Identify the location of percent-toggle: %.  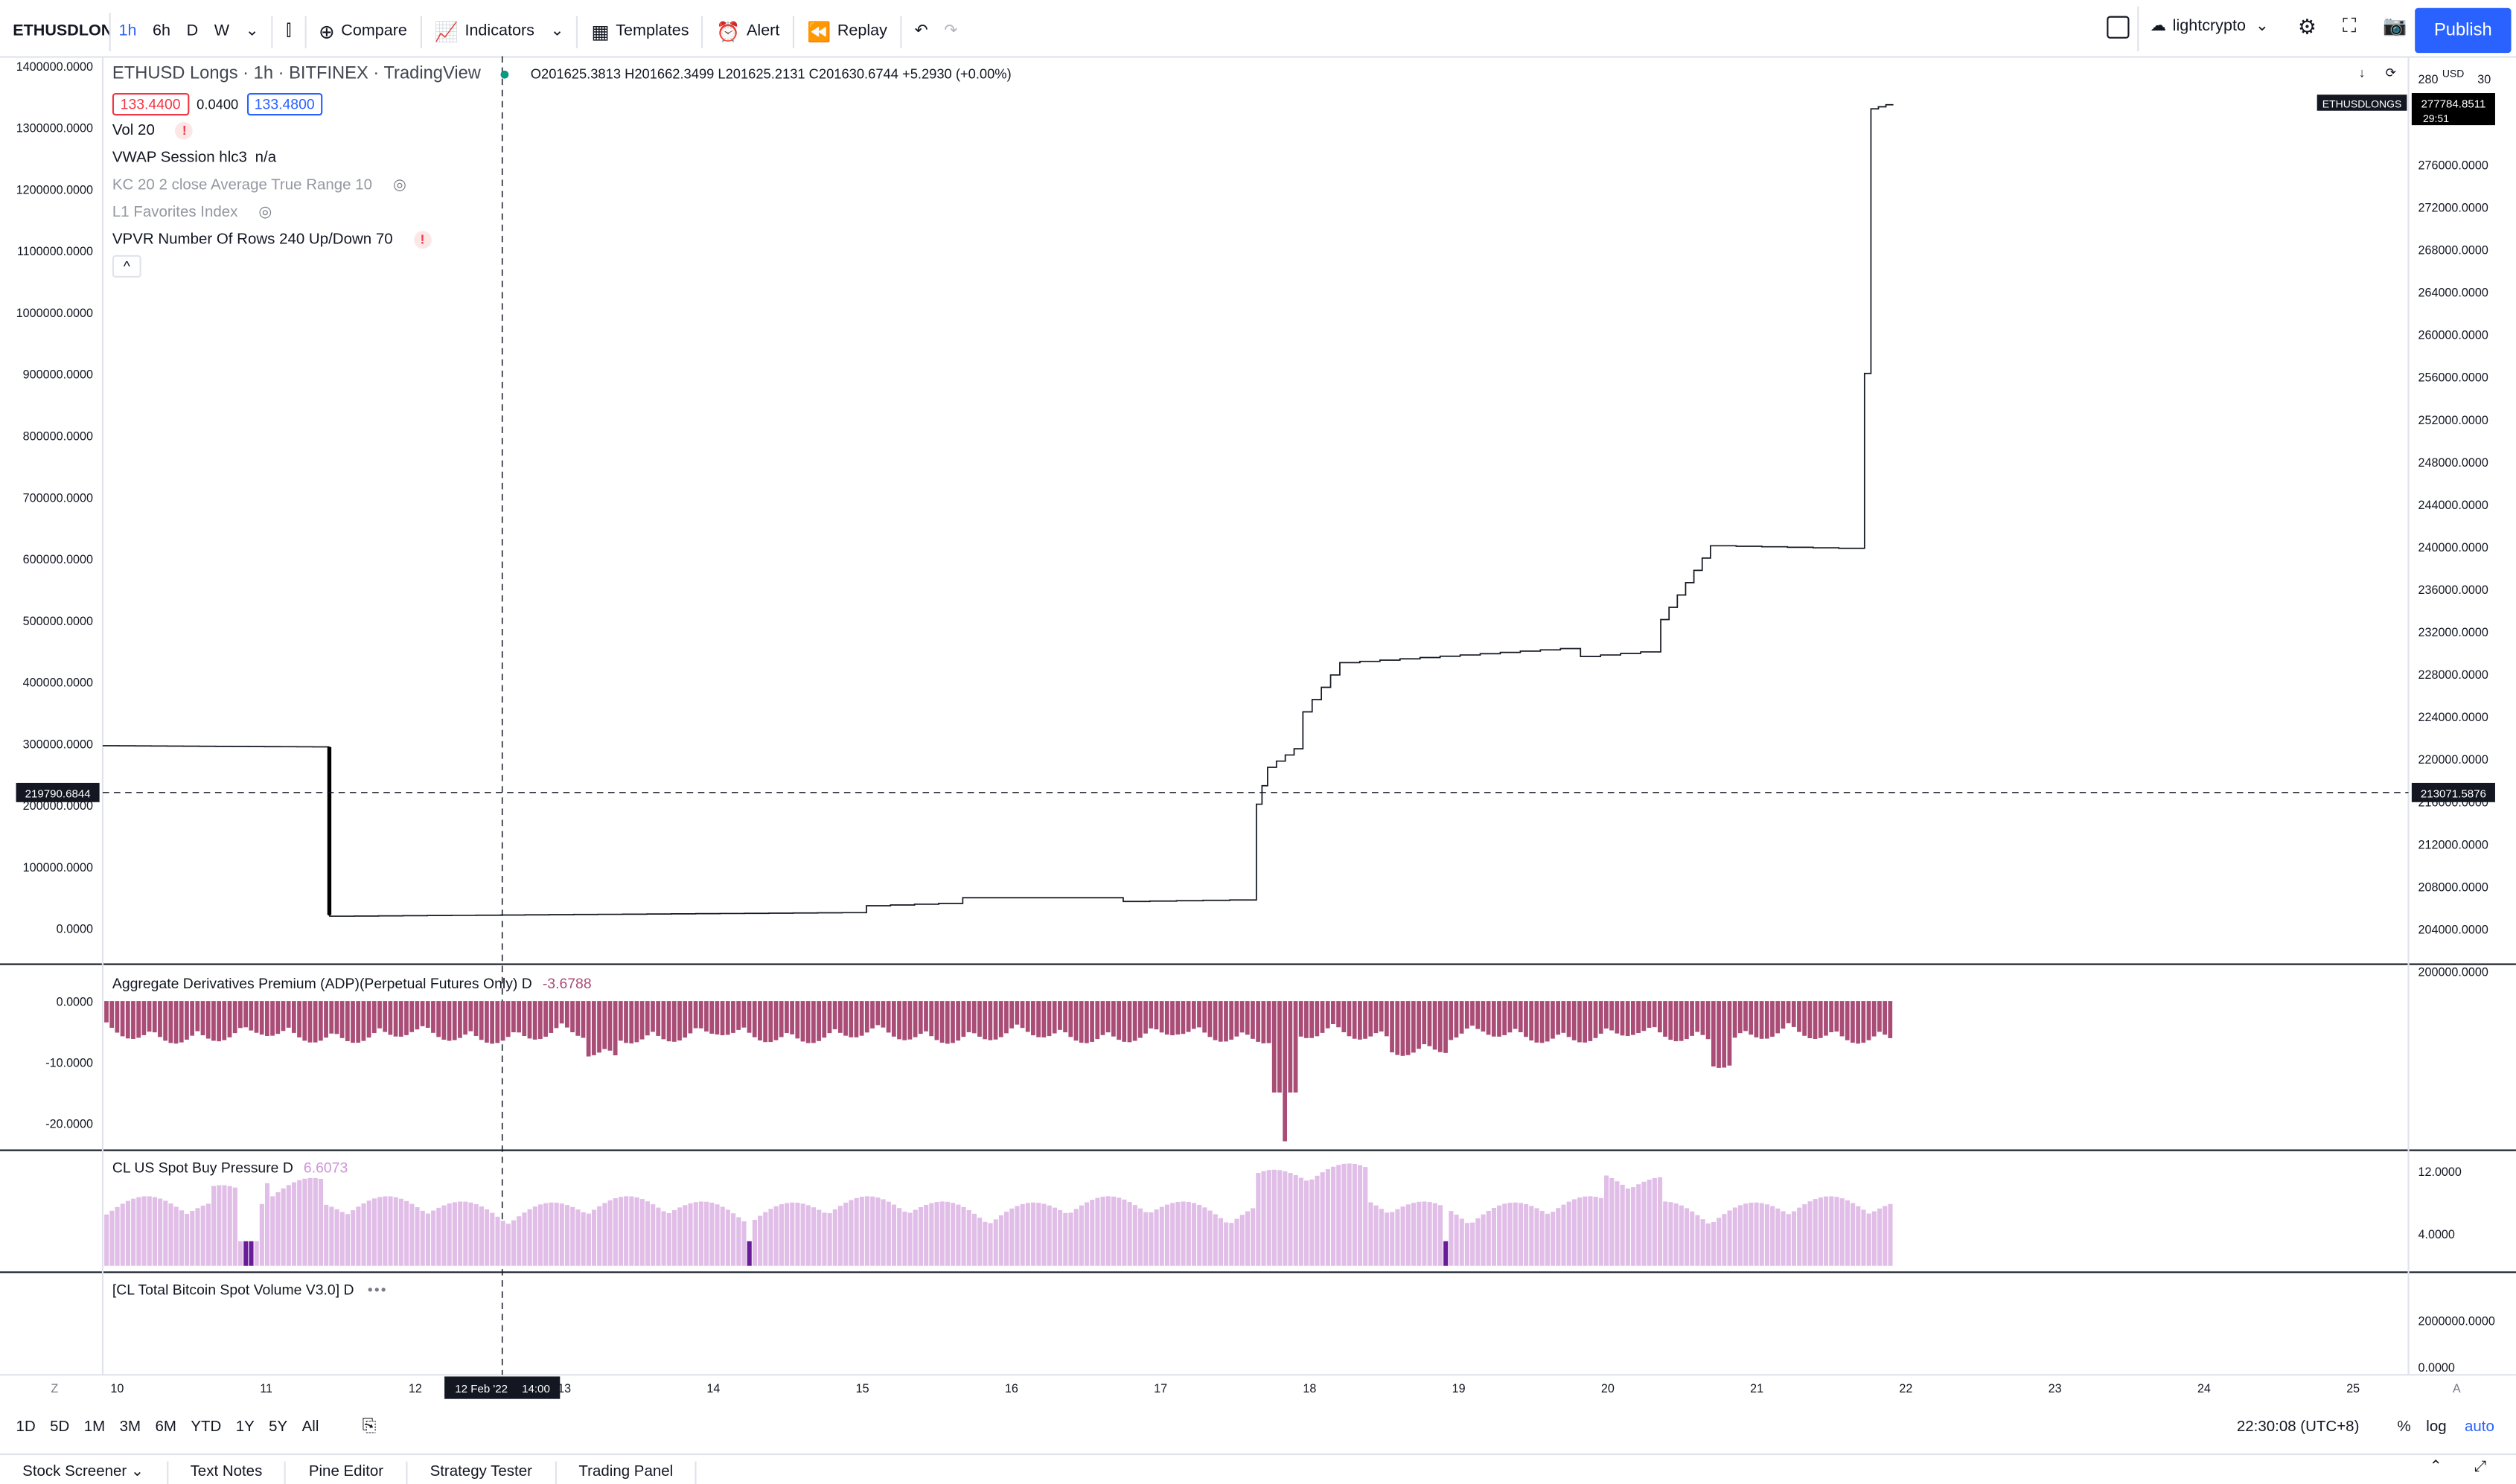
(2404, 1426).